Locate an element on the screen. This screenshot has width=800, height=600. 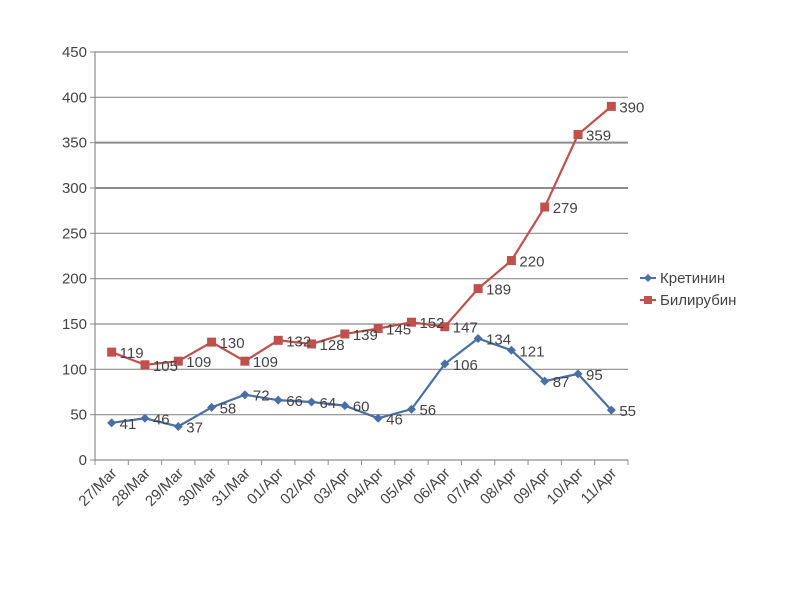
y-tick-label: 300 is located at coordinates (74, 188).